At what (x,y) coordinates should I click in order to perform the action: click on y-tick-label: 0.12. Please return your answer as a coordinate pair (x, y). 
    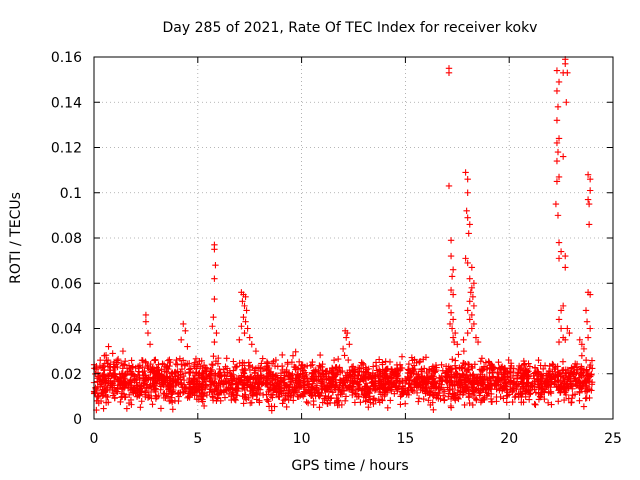
    Looking at the image, I should click on (66, 149).